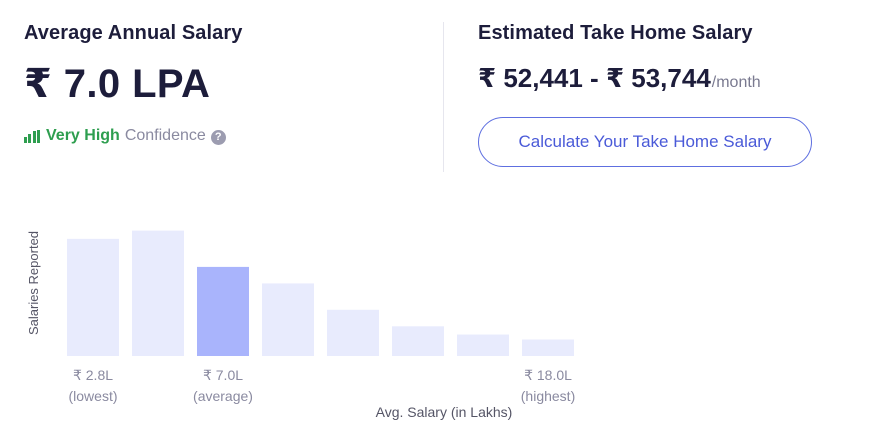 This screenshot has height=444, width=879. I want to click on chart-xlabel: Avg. Salary (in Lakhs), so click(444, 412).